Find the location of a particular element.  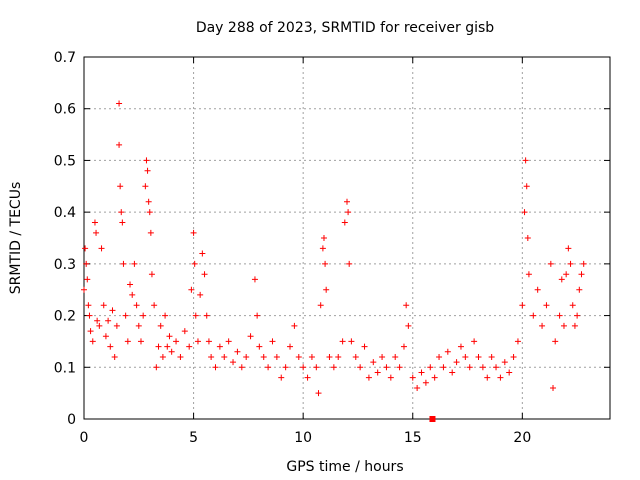

x-tick-label: 15 is located at coordinates (413, 438).